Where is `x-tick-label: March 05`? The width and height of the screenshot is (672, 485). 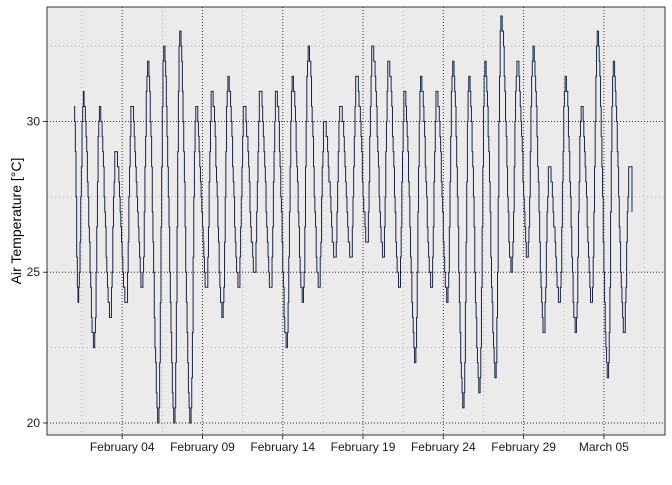 x-tick-label: March 05 is located at coordinates (604, 447).